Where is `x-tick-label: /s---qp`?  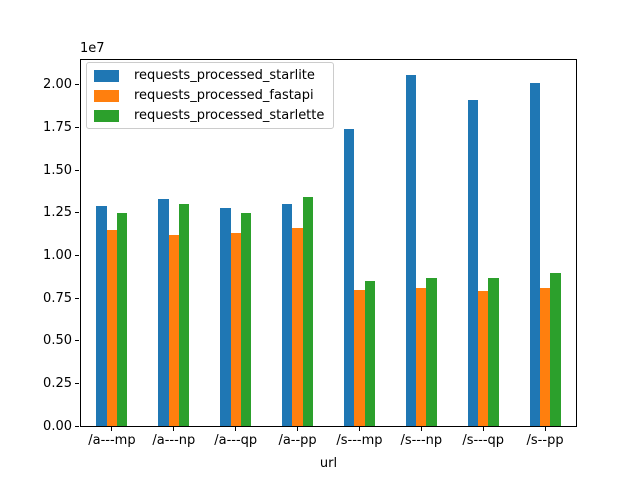 x-tick-label: /s---qp is located at coordinates (483, 440).